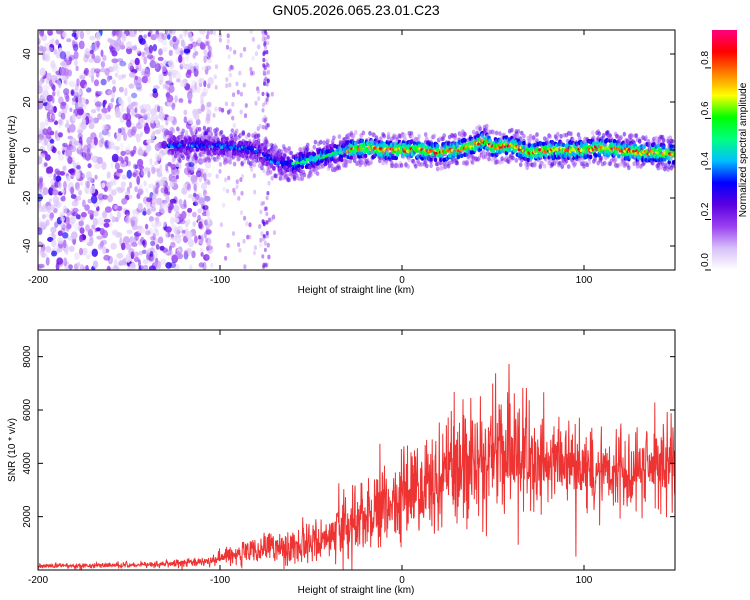 Image resolution: width=750 pixels, height=600 pixels. What do you see at coordinates (705, 161) in the screenshot?
I see `colorbar-ticks: 0.00.20.40.60.8` at bounding box center [705, 161].